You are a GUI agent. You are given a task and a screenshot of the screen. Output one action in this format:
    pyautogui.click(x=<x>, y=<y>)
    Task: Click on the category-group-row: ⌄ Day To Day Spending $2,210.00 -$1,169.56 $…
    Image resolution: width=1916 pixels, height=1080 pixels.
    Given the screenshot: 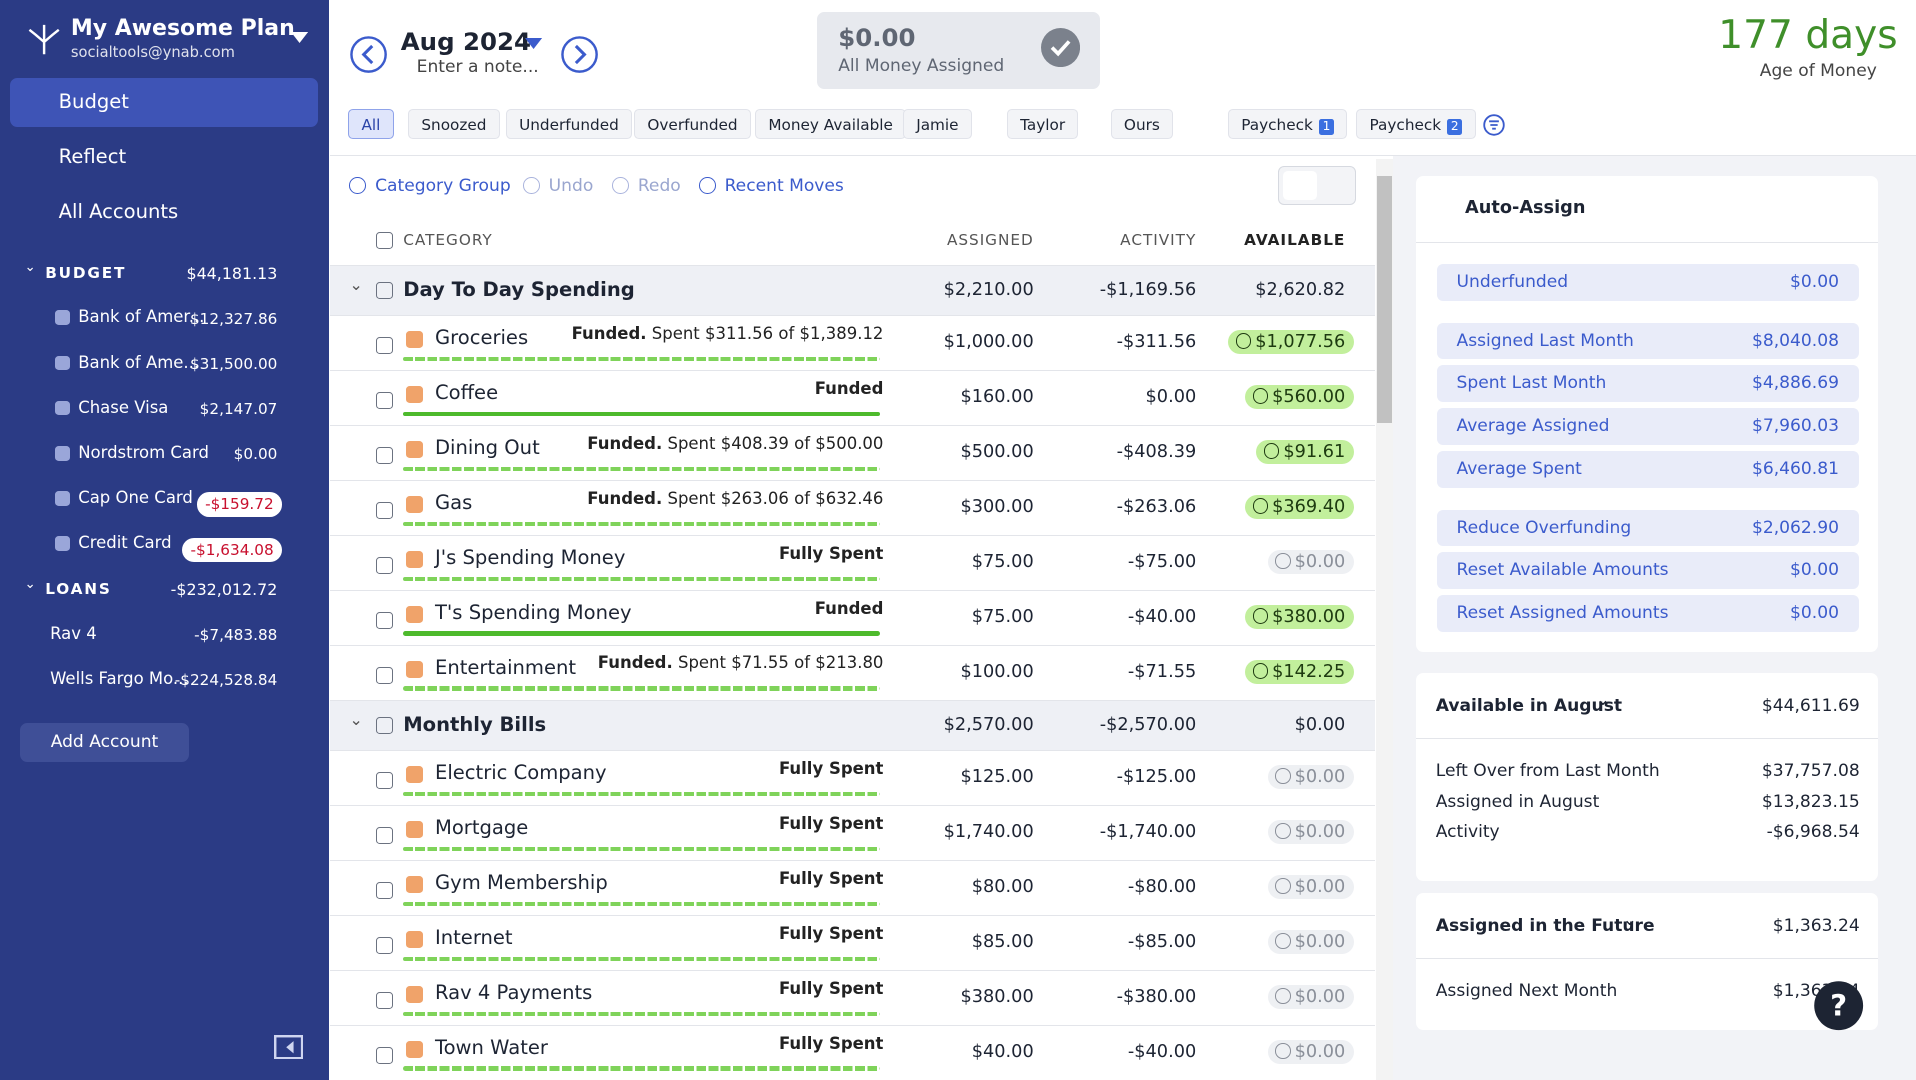 What is the action you would take?
    pyautogui.click(x=852, y=290)
    